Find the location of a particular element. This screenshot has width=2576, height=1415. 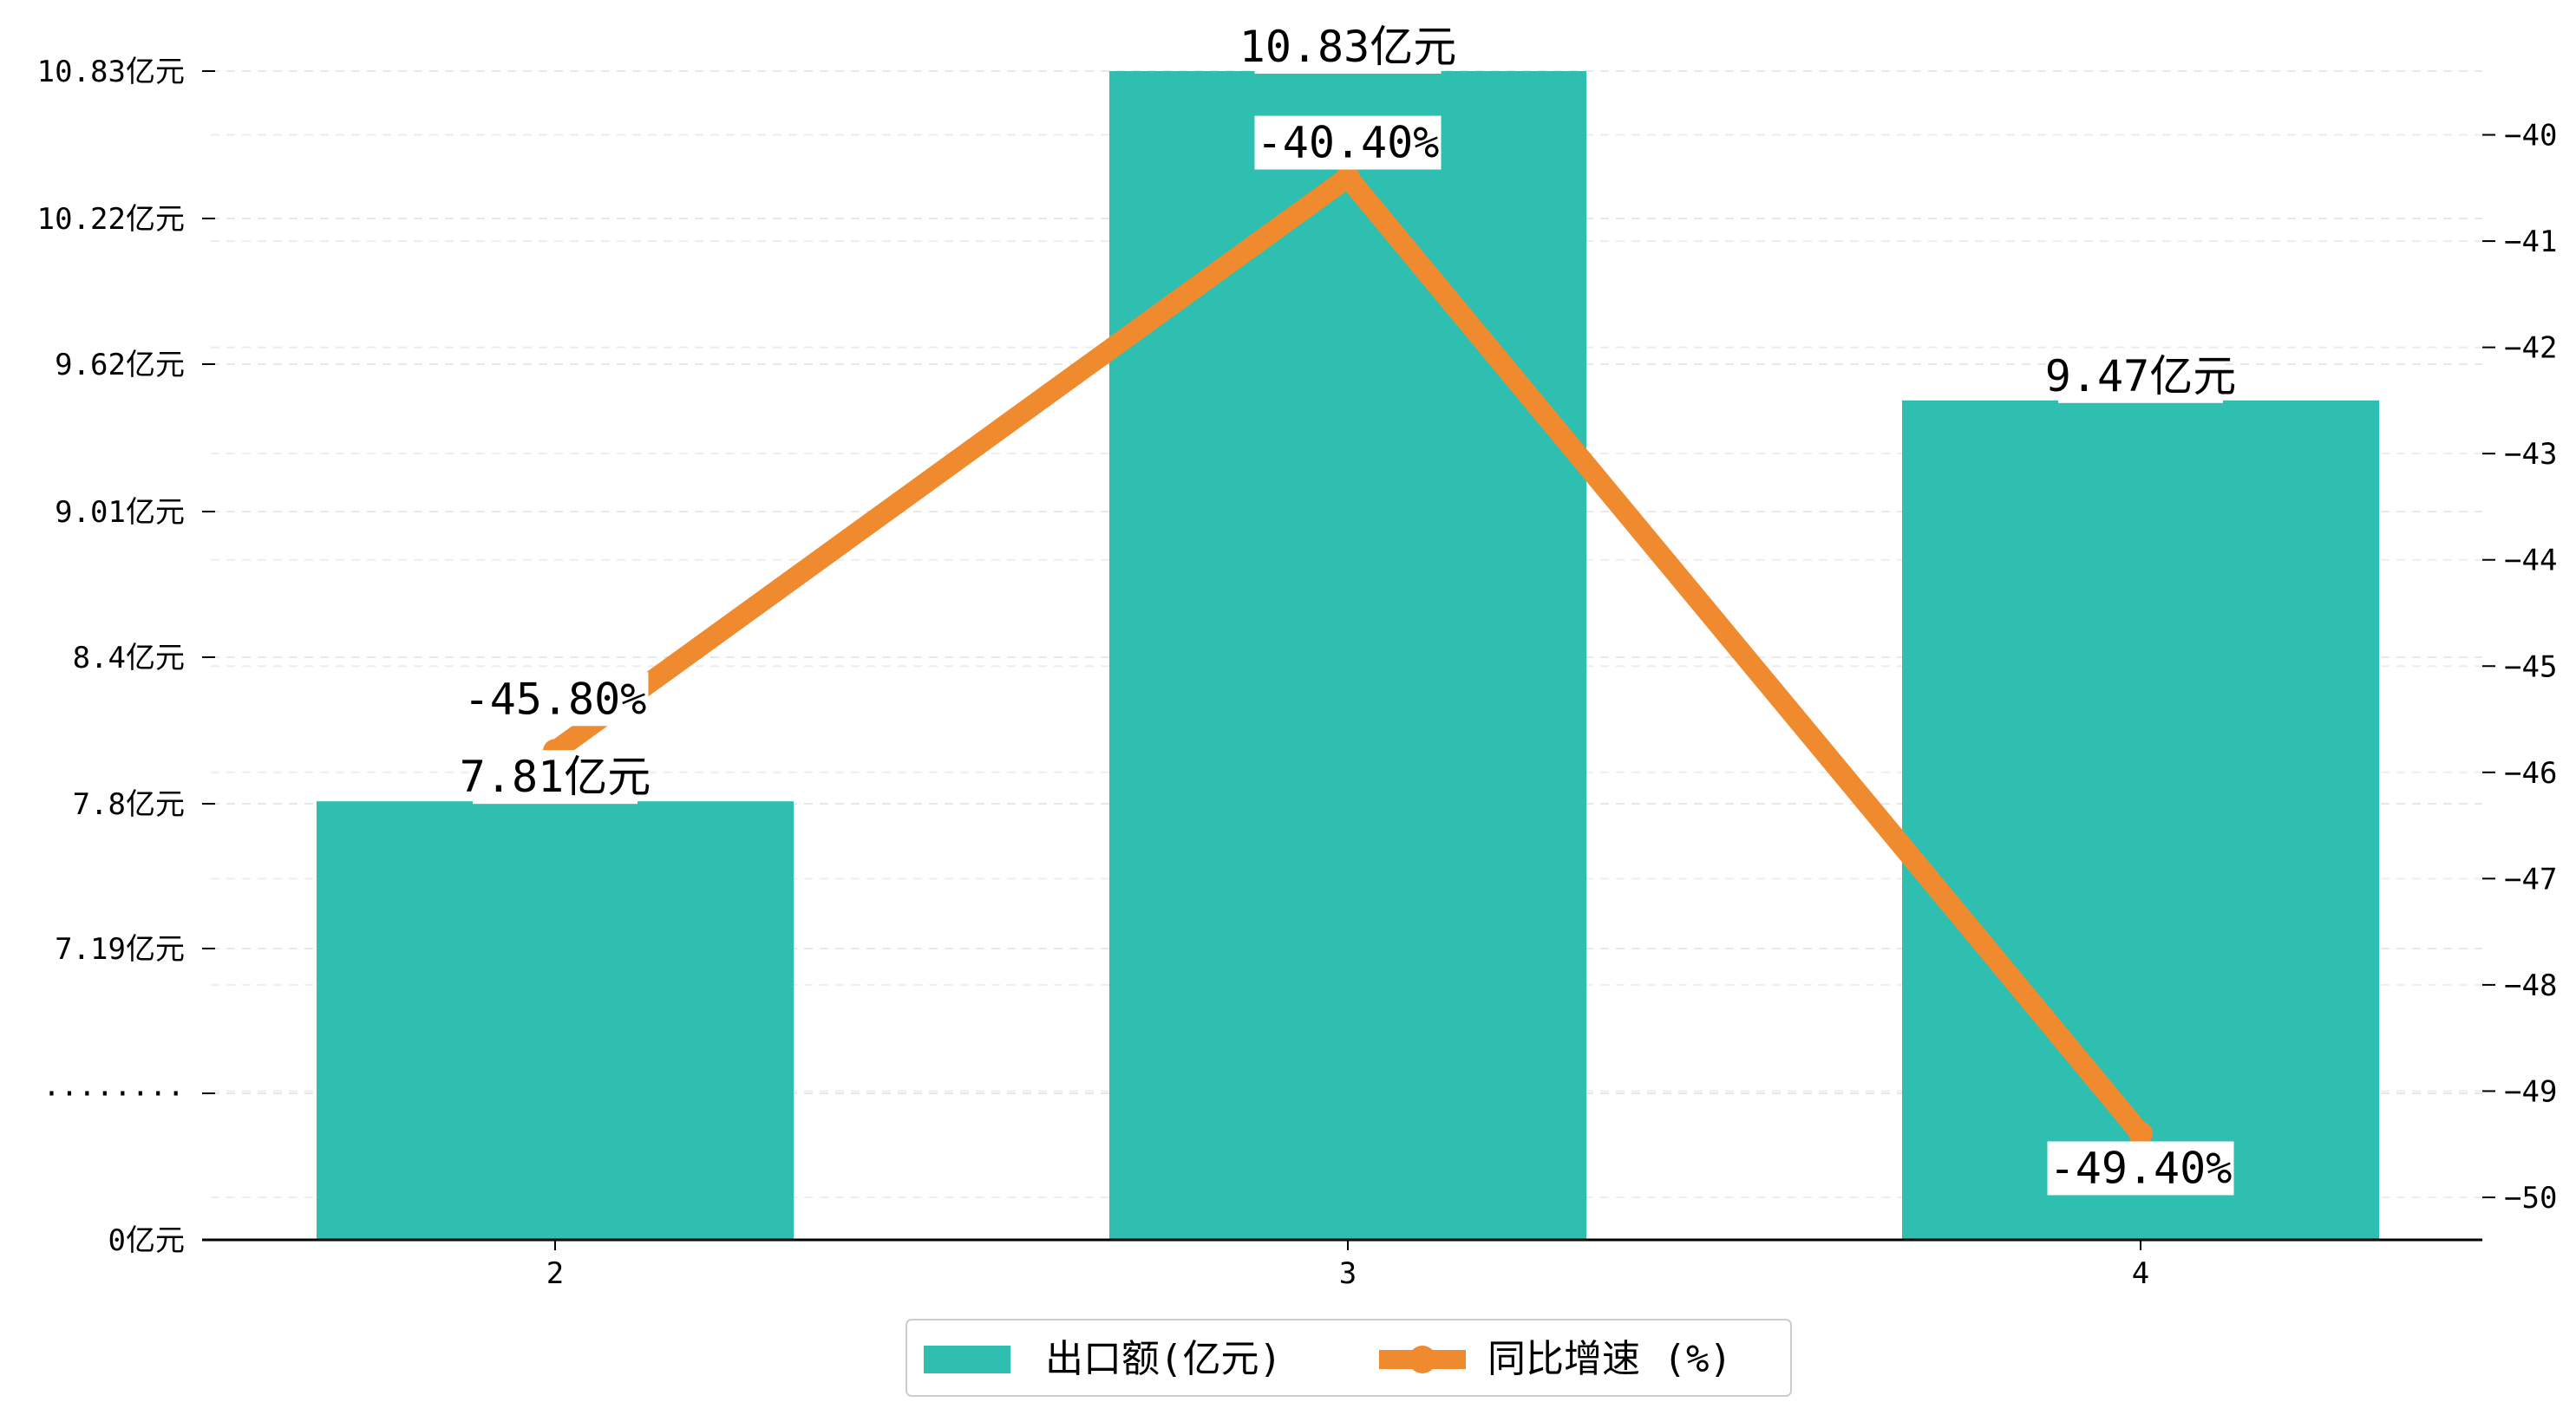

legend-line-label: 同比增速 (%) is located at coordinates (1609, 1359).